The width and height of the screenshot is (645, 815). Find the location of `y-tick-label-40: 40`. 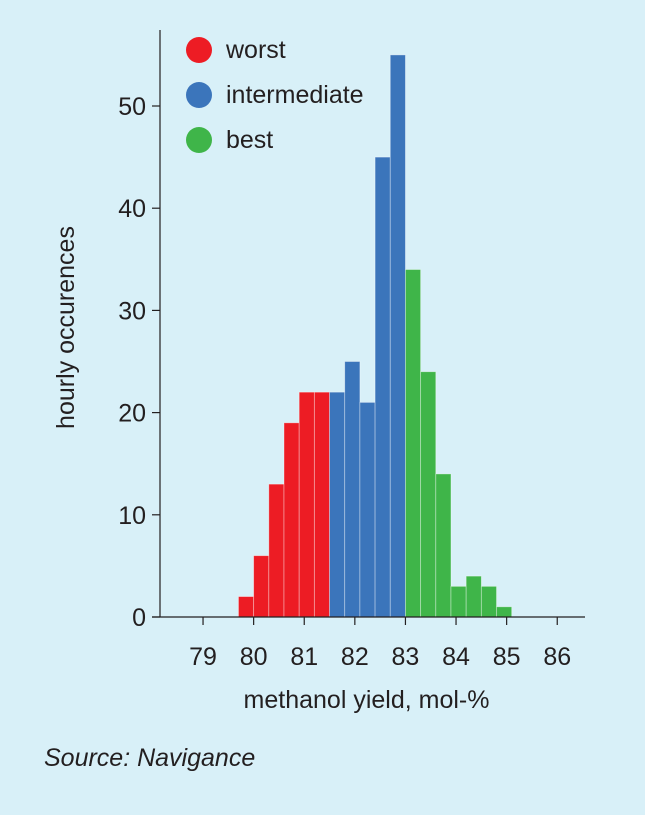

y-tick-label-40: 40 is located at coordinates (132, 209).